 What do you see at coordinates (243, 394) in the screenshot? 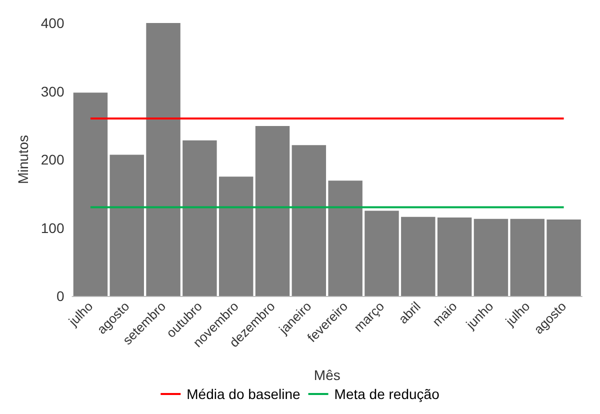
I see `legend-label: Média do baseline` at bounding box center [243, 394].